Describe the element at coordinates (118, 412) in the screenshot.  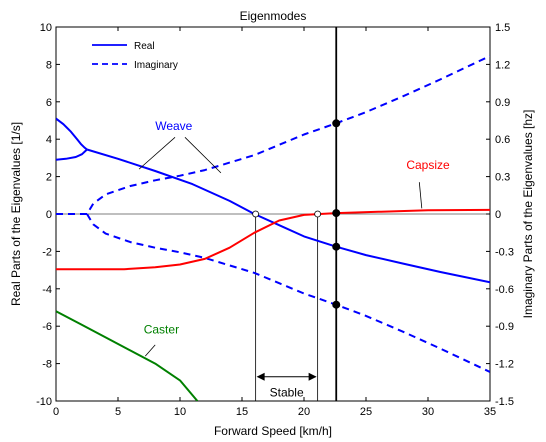
I see `x-tick-label: 5` at that location.